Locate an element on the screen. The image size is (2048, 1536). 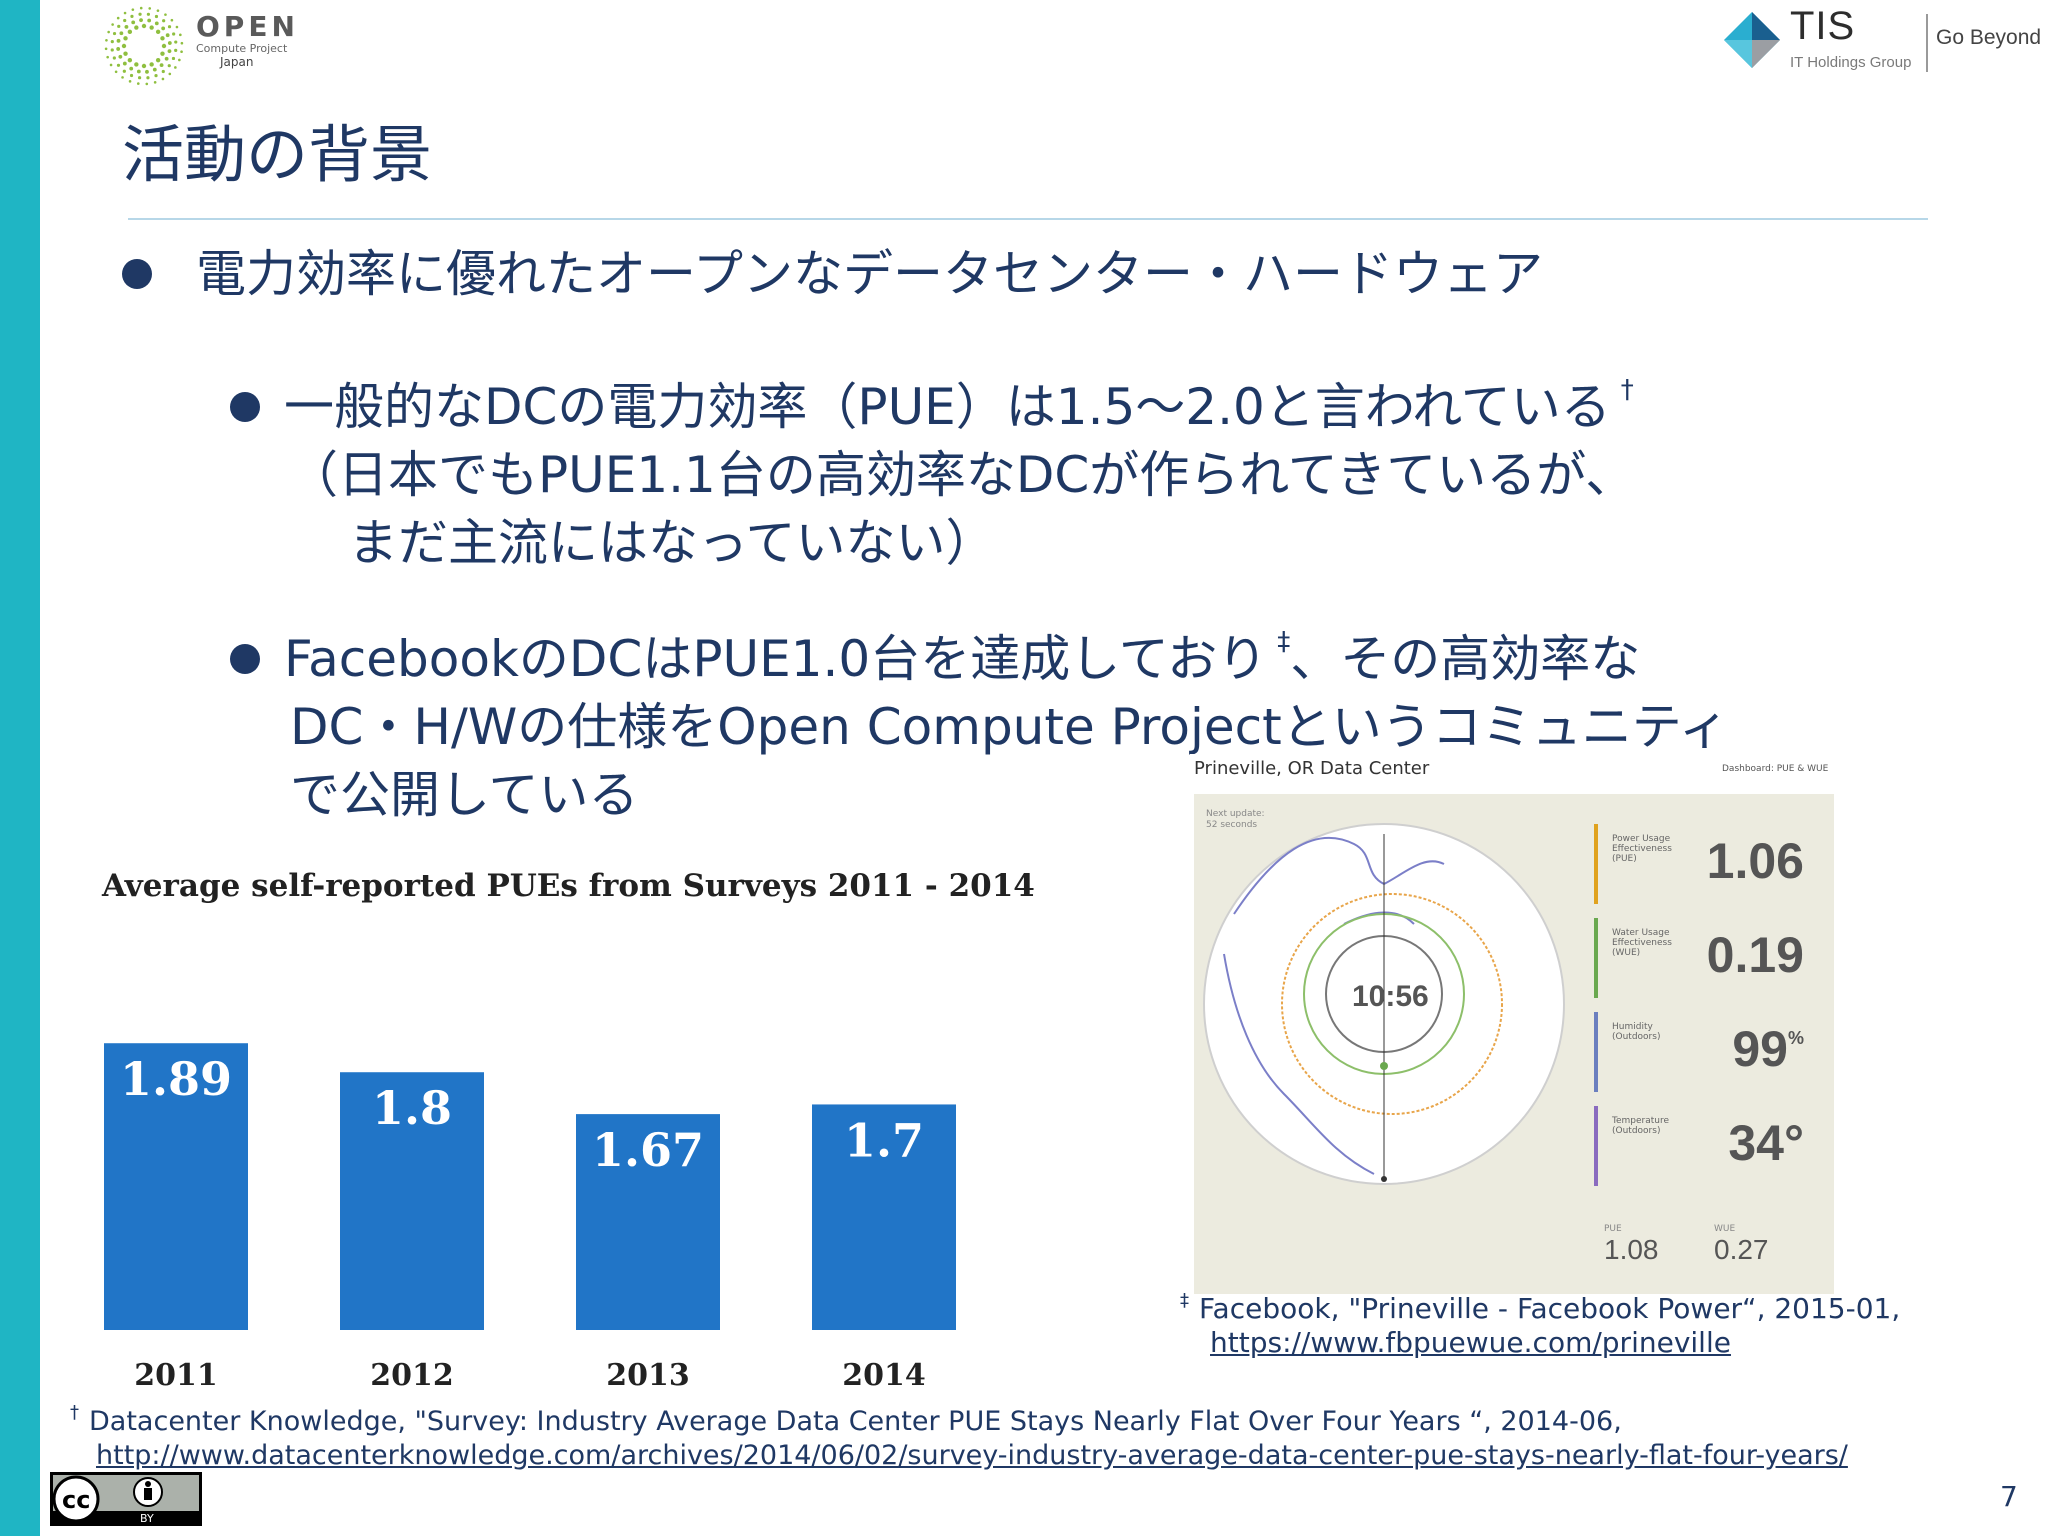
ocp-subtitle: Compute Project is located at coordinates (242, 48).